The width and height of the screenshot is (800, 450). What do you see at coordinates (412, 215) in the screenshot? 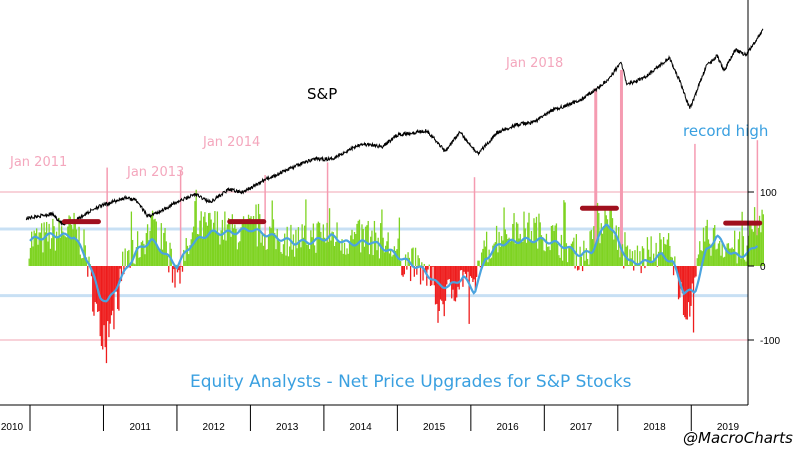
I see `threshold-markers` at bounding box center [412, 215].